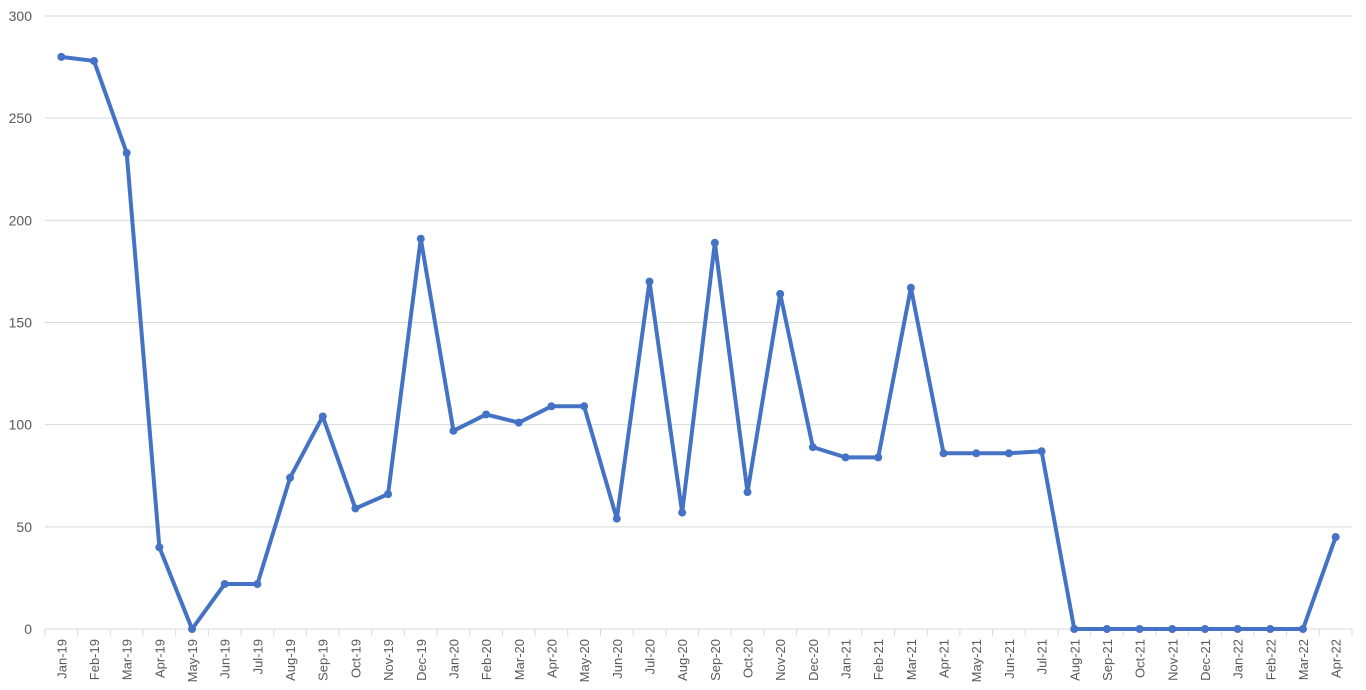  What do you see at coordinates (192, 660) in the screenshot?
I see `x-tick-label: May-19` at bounding box center [192, 660].